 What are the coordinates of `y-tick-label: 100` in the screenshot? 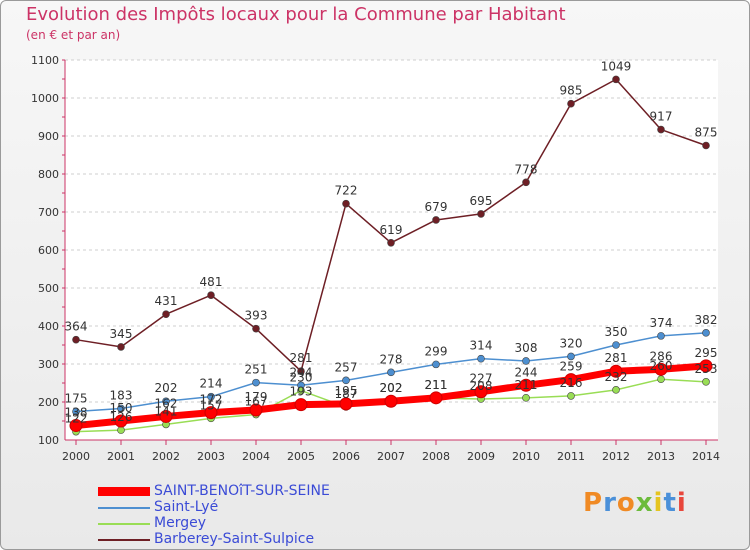 It's located at (48, 440).